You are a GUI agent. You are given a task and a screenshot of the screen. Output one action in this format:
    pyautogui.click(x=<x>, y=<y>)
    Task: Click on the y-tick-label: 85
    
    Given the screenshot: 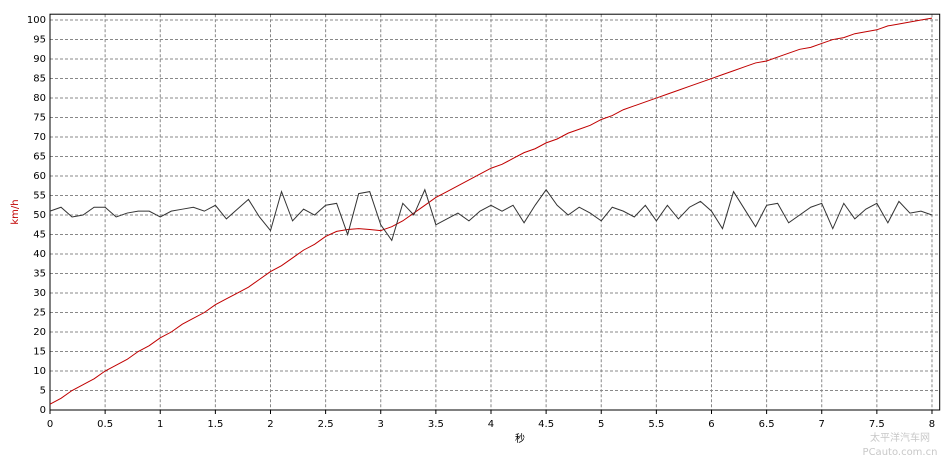 What is the action you would take?
    pyautogui.click(x=39, y=79)
    